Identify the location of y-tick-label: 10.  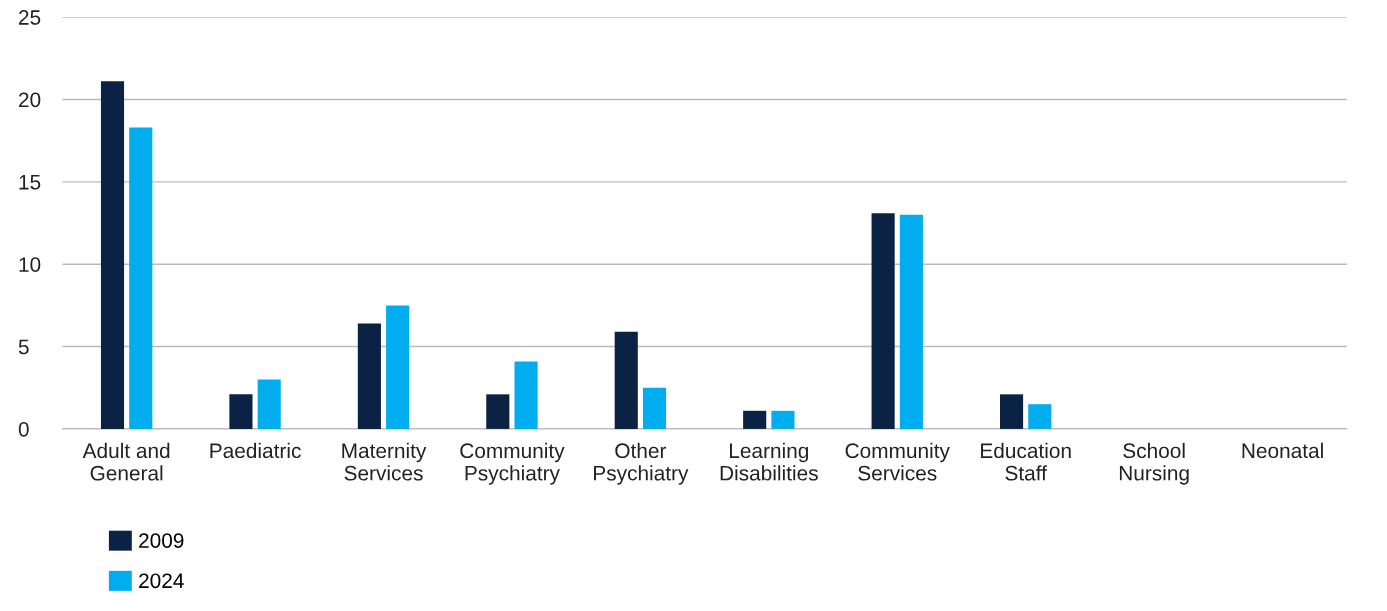
(30, 264).